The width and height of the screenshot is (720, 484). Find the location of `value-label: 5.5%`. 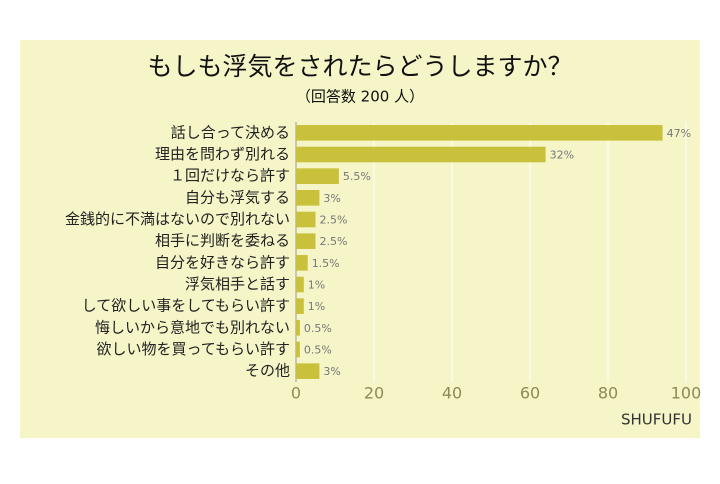

value-label: 5.5% is located at coordinates (357, 176).